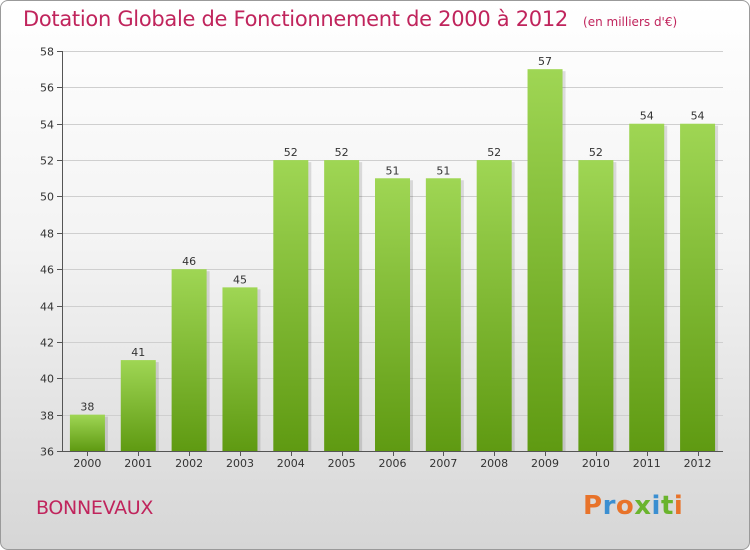  I want to click on x-tick-label: 2010, so click(596, 463).